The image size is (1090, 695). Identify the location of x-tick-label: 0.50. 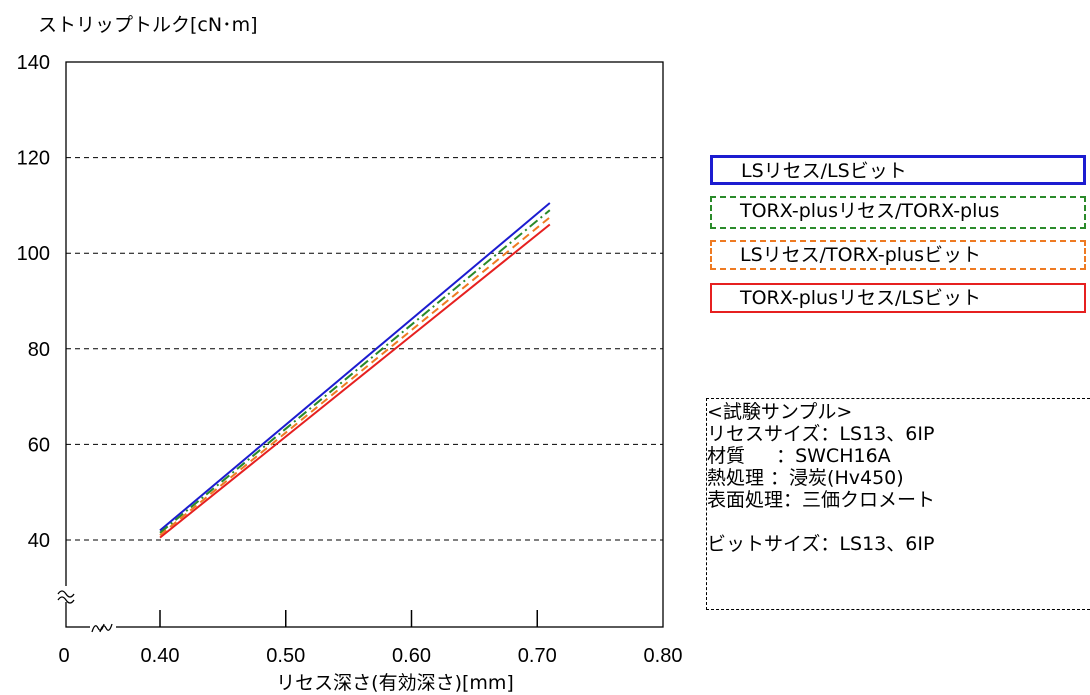
(285, 656).